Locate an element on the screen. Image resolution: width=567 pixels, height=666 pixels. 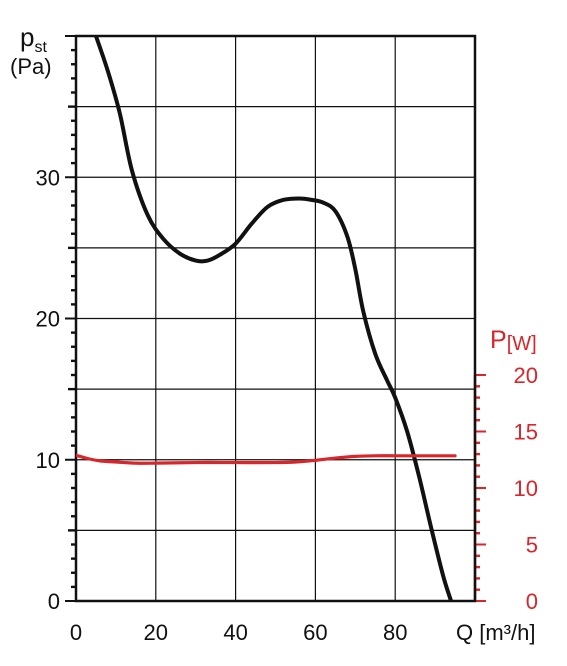
left-axis-tick-labels: 0 10 20 30 is located at coordinates (48, 389).